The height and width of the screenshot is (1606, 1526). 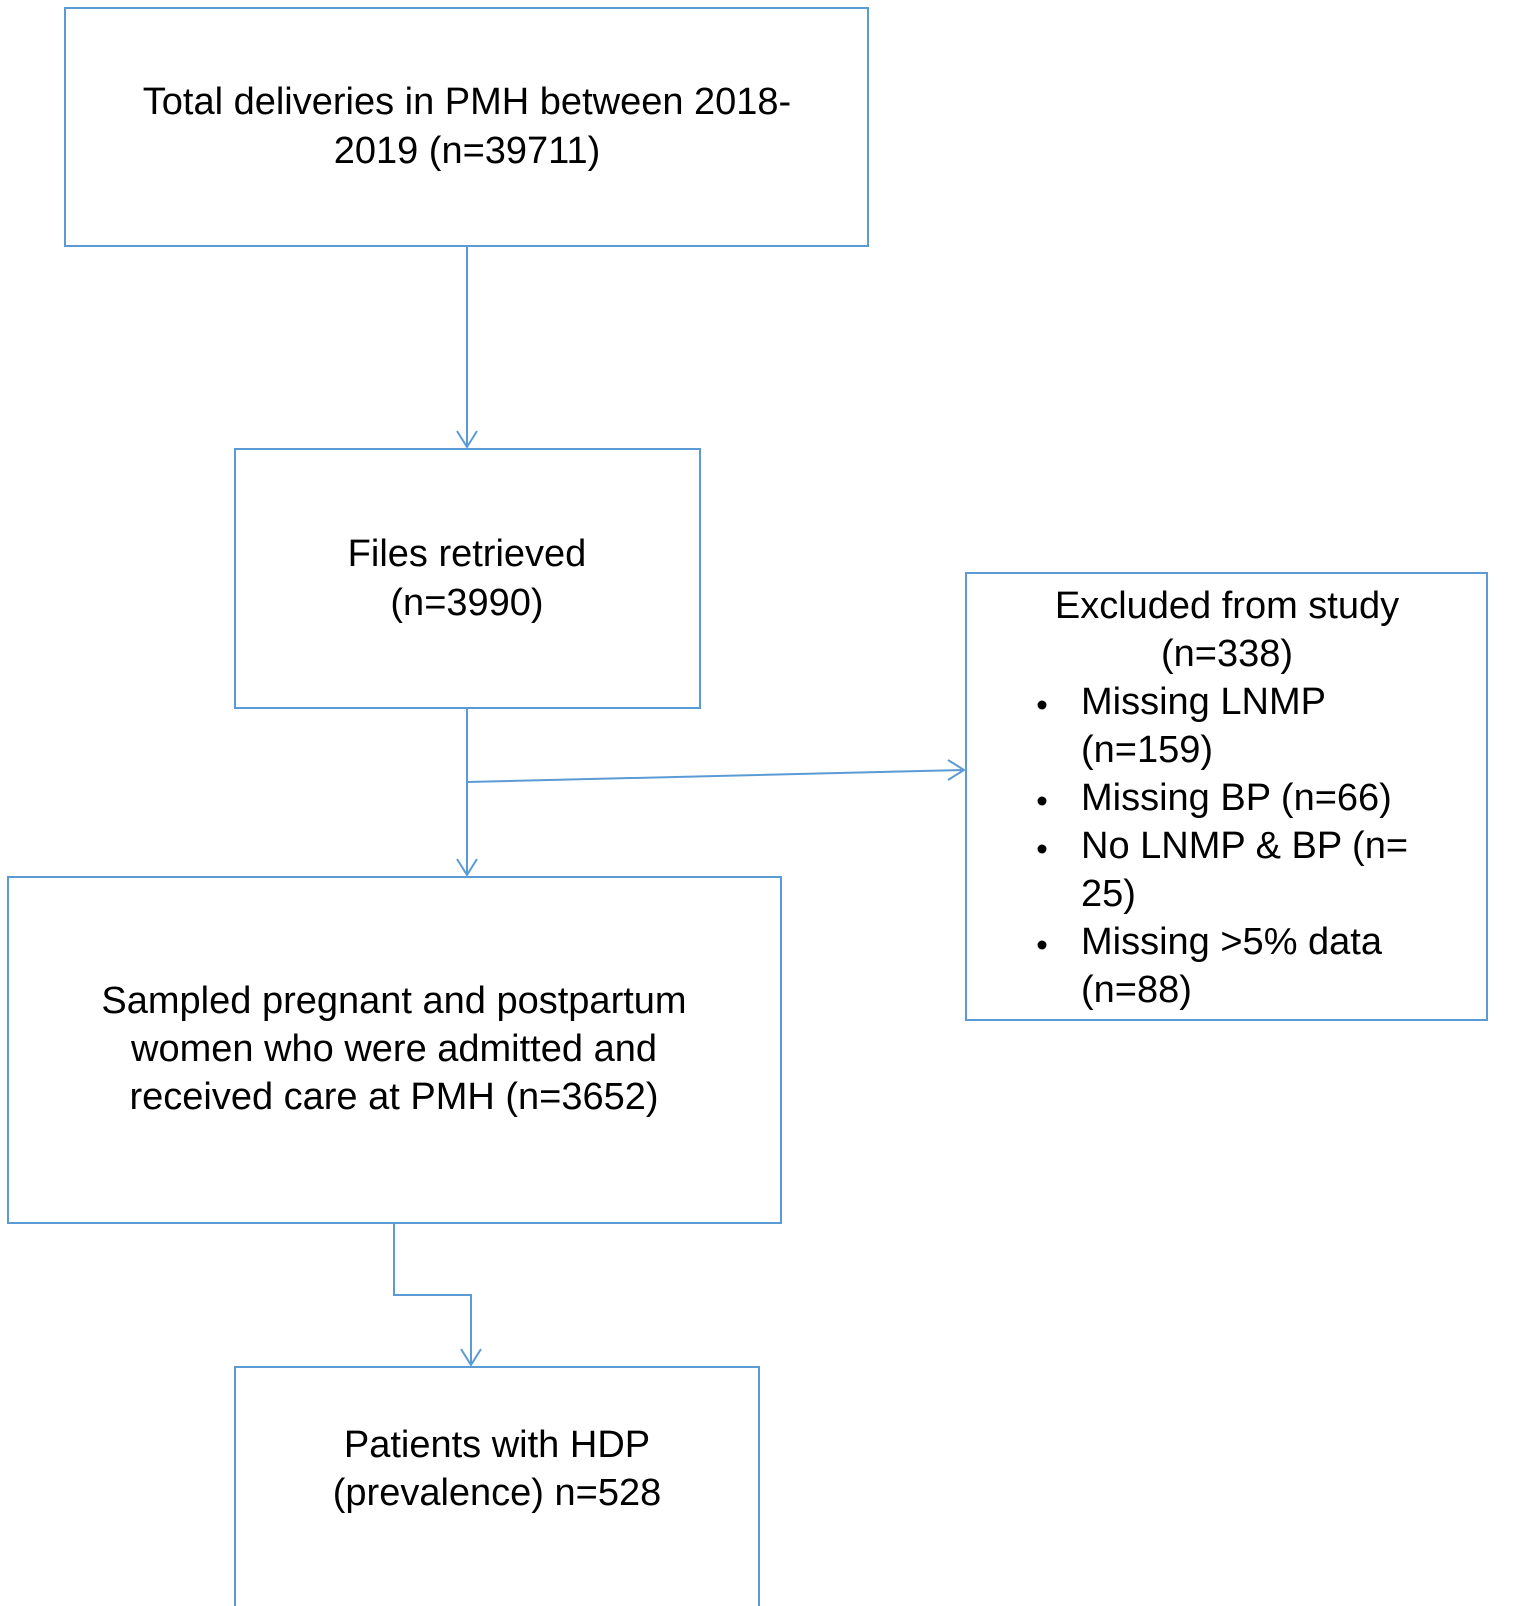 I want to click on exclusion-item: 25), so click(x=1108, y=894).